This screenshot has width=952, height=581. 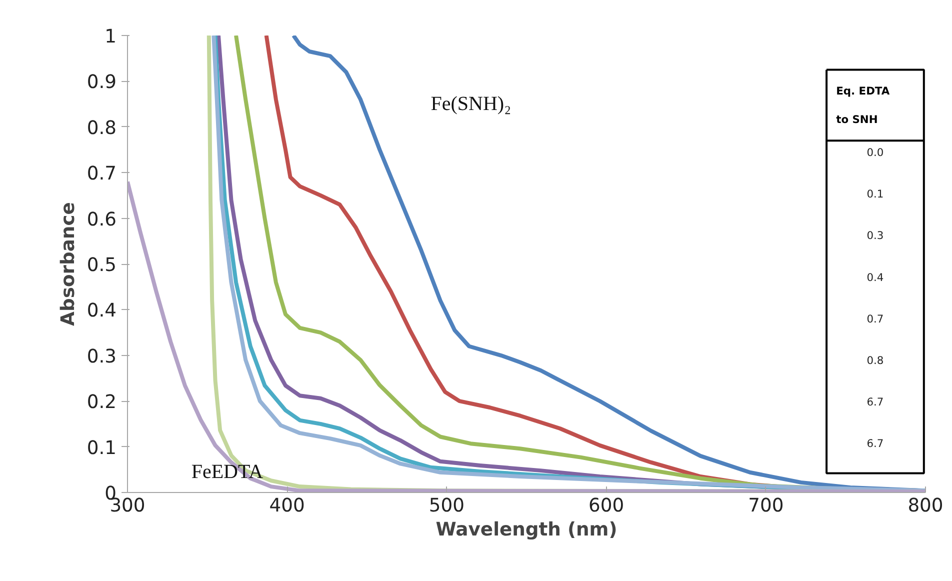 What do you see at coordinates (446, 506) in the screenshot?
I see `x-tick-label: 500` at bounding box center [446, 506].